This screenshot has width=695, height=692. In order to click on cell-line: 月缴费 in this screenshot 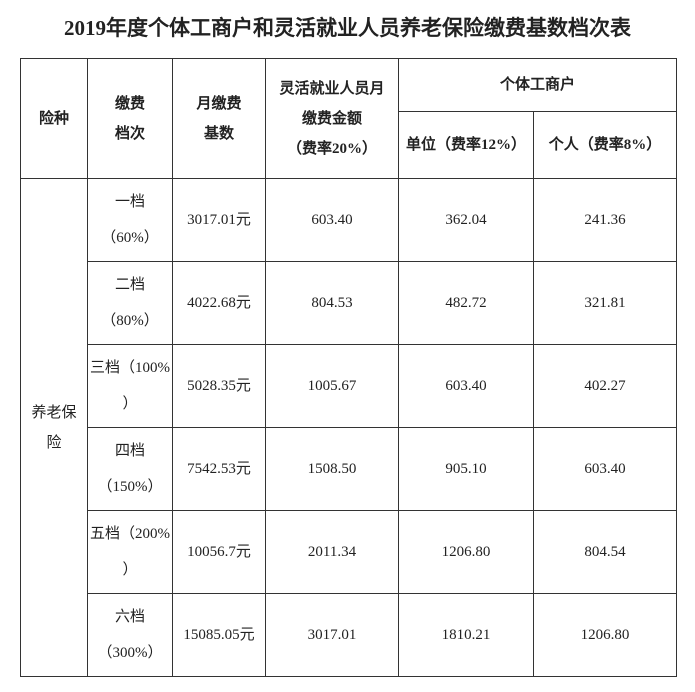, I will do `click(219, 103)`.